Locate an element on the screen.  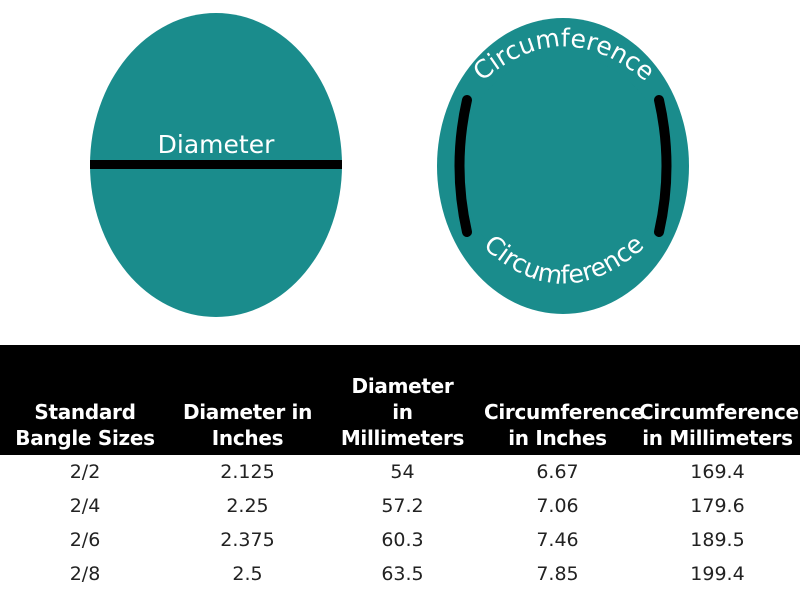
cell-diameter-inches: 2.25 is located at coordinates (247, 506).